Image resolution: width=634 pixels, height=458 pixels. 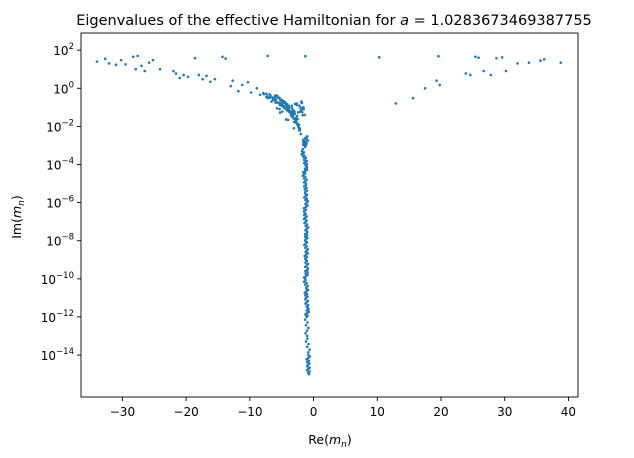 I want to click on y-axis-ticks: 10² 10⁰ 10⁻² 10⁻⁴ 10⁻⁶ 10⁻⁸ 10⁻¹⁰ 10⁻¹² 10⁻¹⁴, so click(x=61, y=202).